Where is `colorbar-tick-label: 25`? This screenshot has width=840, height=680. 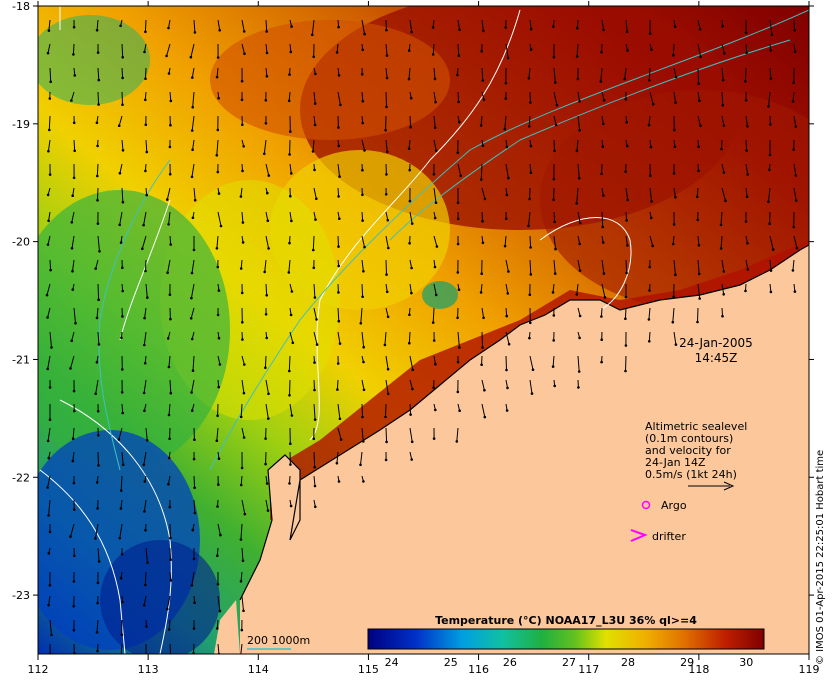 colorbar-tick-label: 25 is located at coordinates (451, 662).